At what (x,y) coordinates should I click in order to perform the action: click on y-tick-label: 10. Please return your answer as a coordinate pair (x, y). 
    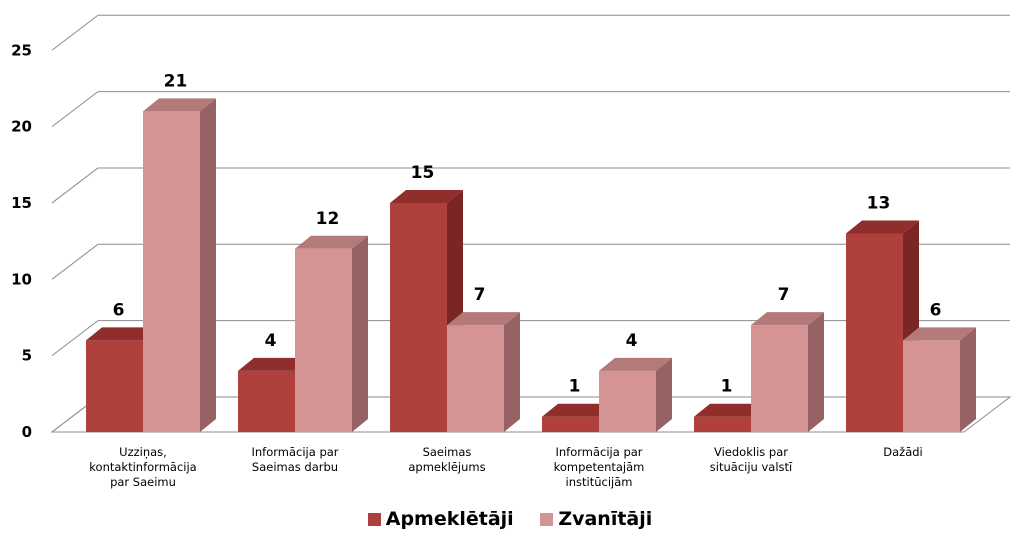
    Looking at the image, I should click on (21, 279).